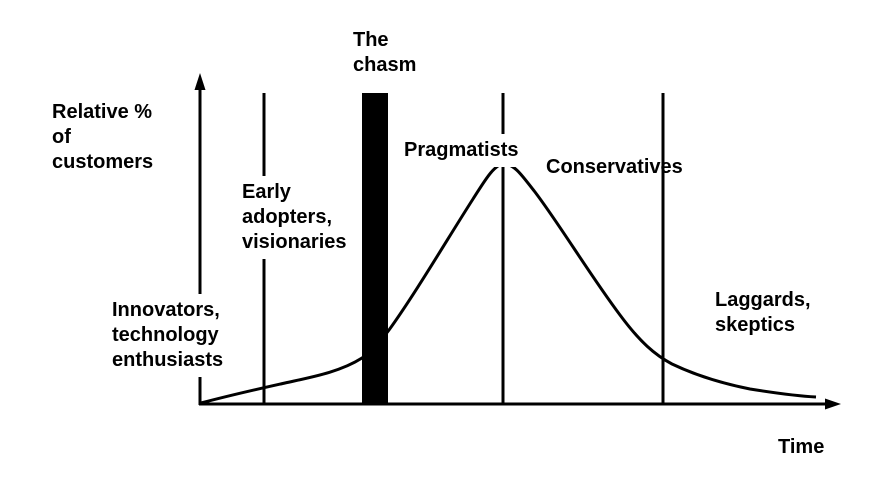  I want to click on pragmatists-label-line: Pragmatists, so click(461, 150).